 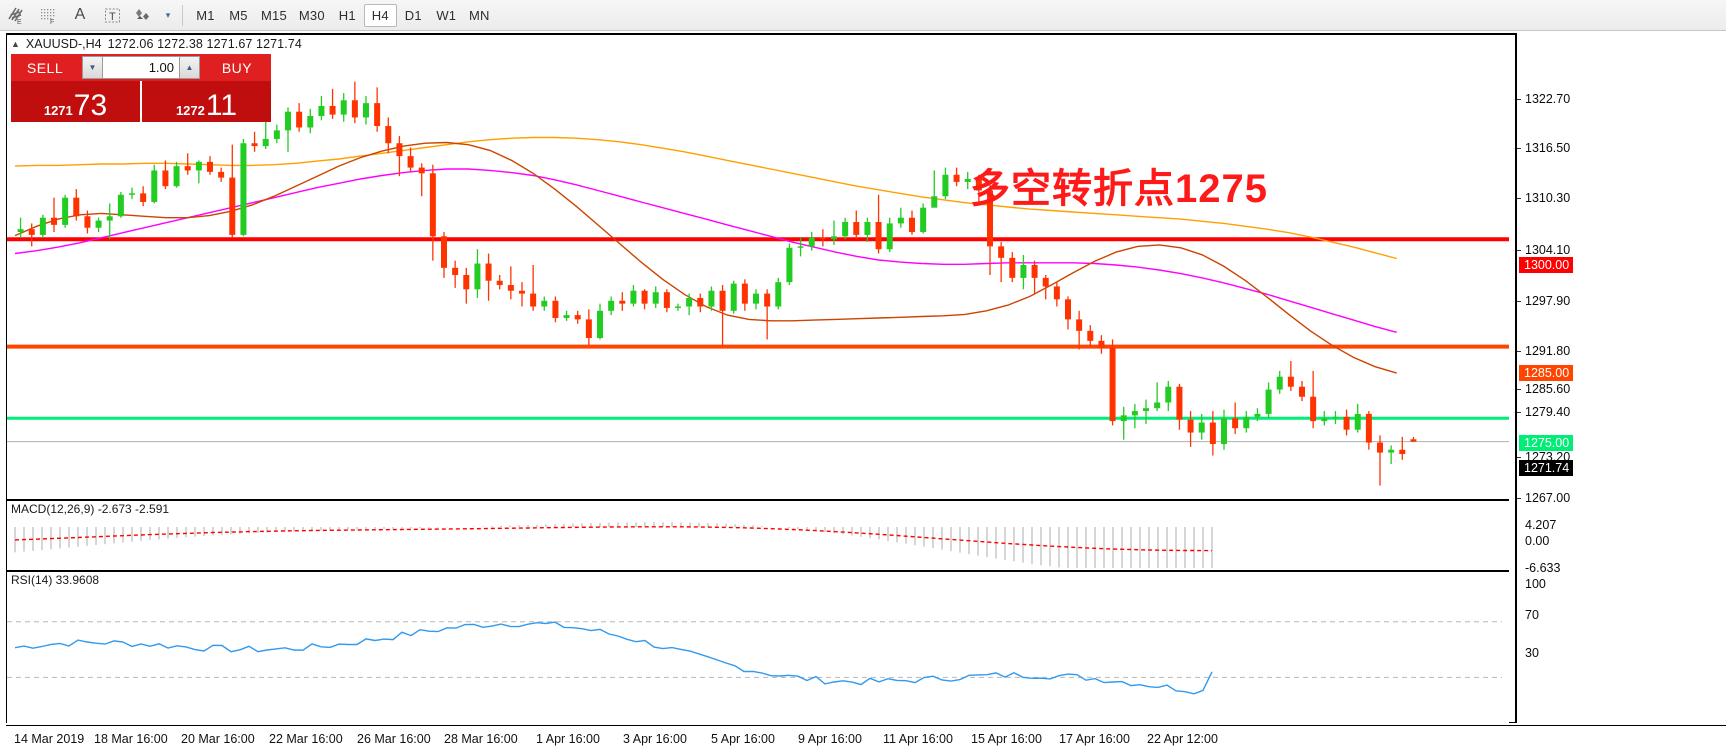 I want to click on timeframe-mn: MN, so click(x=479, y=15).